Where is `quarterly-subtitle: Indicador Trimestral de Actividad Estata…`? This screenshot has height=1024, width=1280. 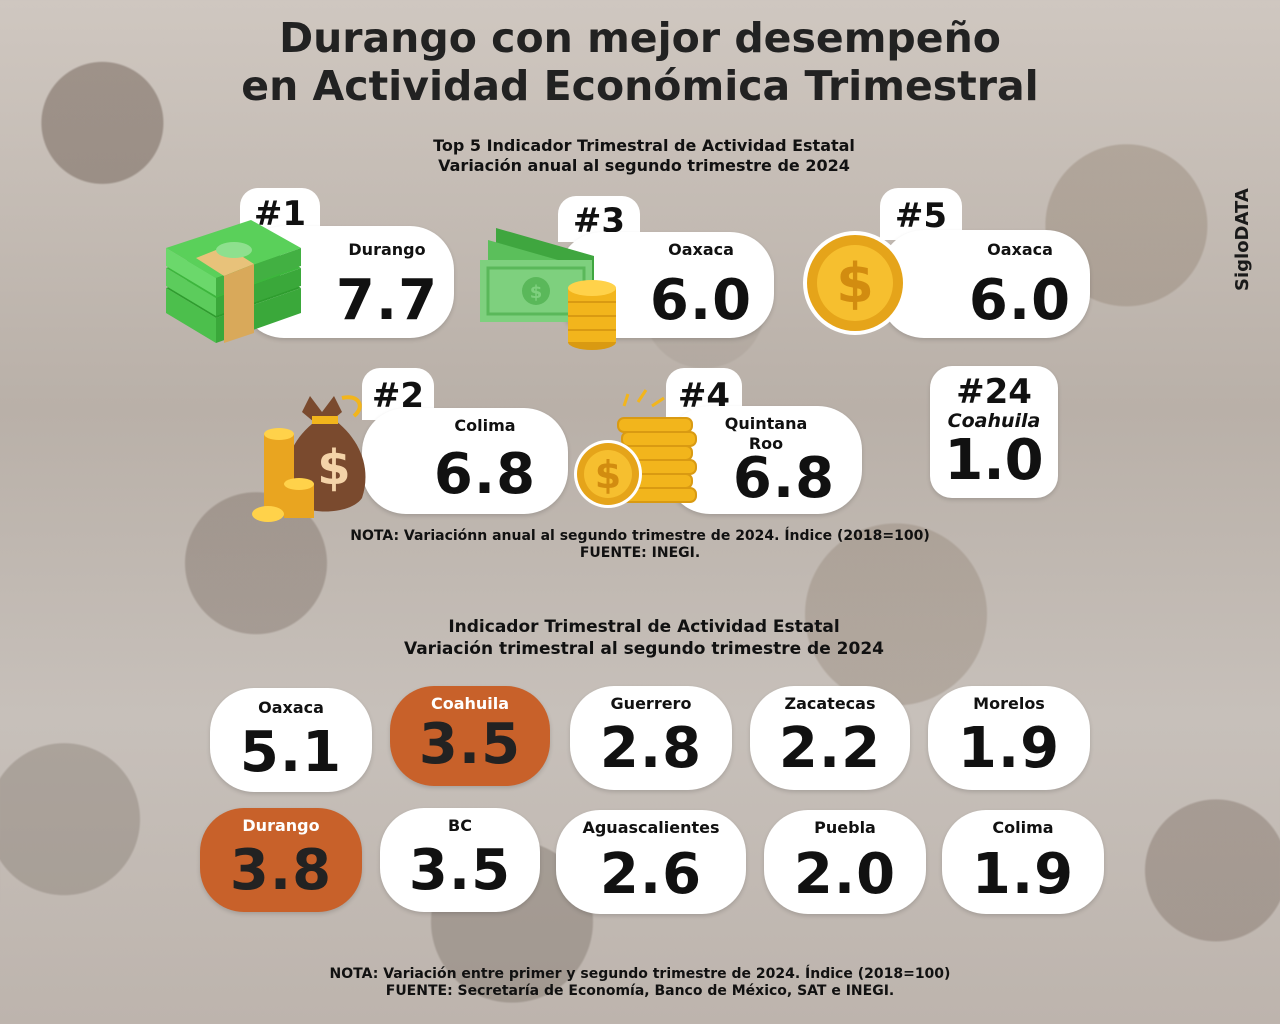
quarterly-subtitle: Indicador Trimestral de Actividad Estata… is located at coordinates (640, 638).